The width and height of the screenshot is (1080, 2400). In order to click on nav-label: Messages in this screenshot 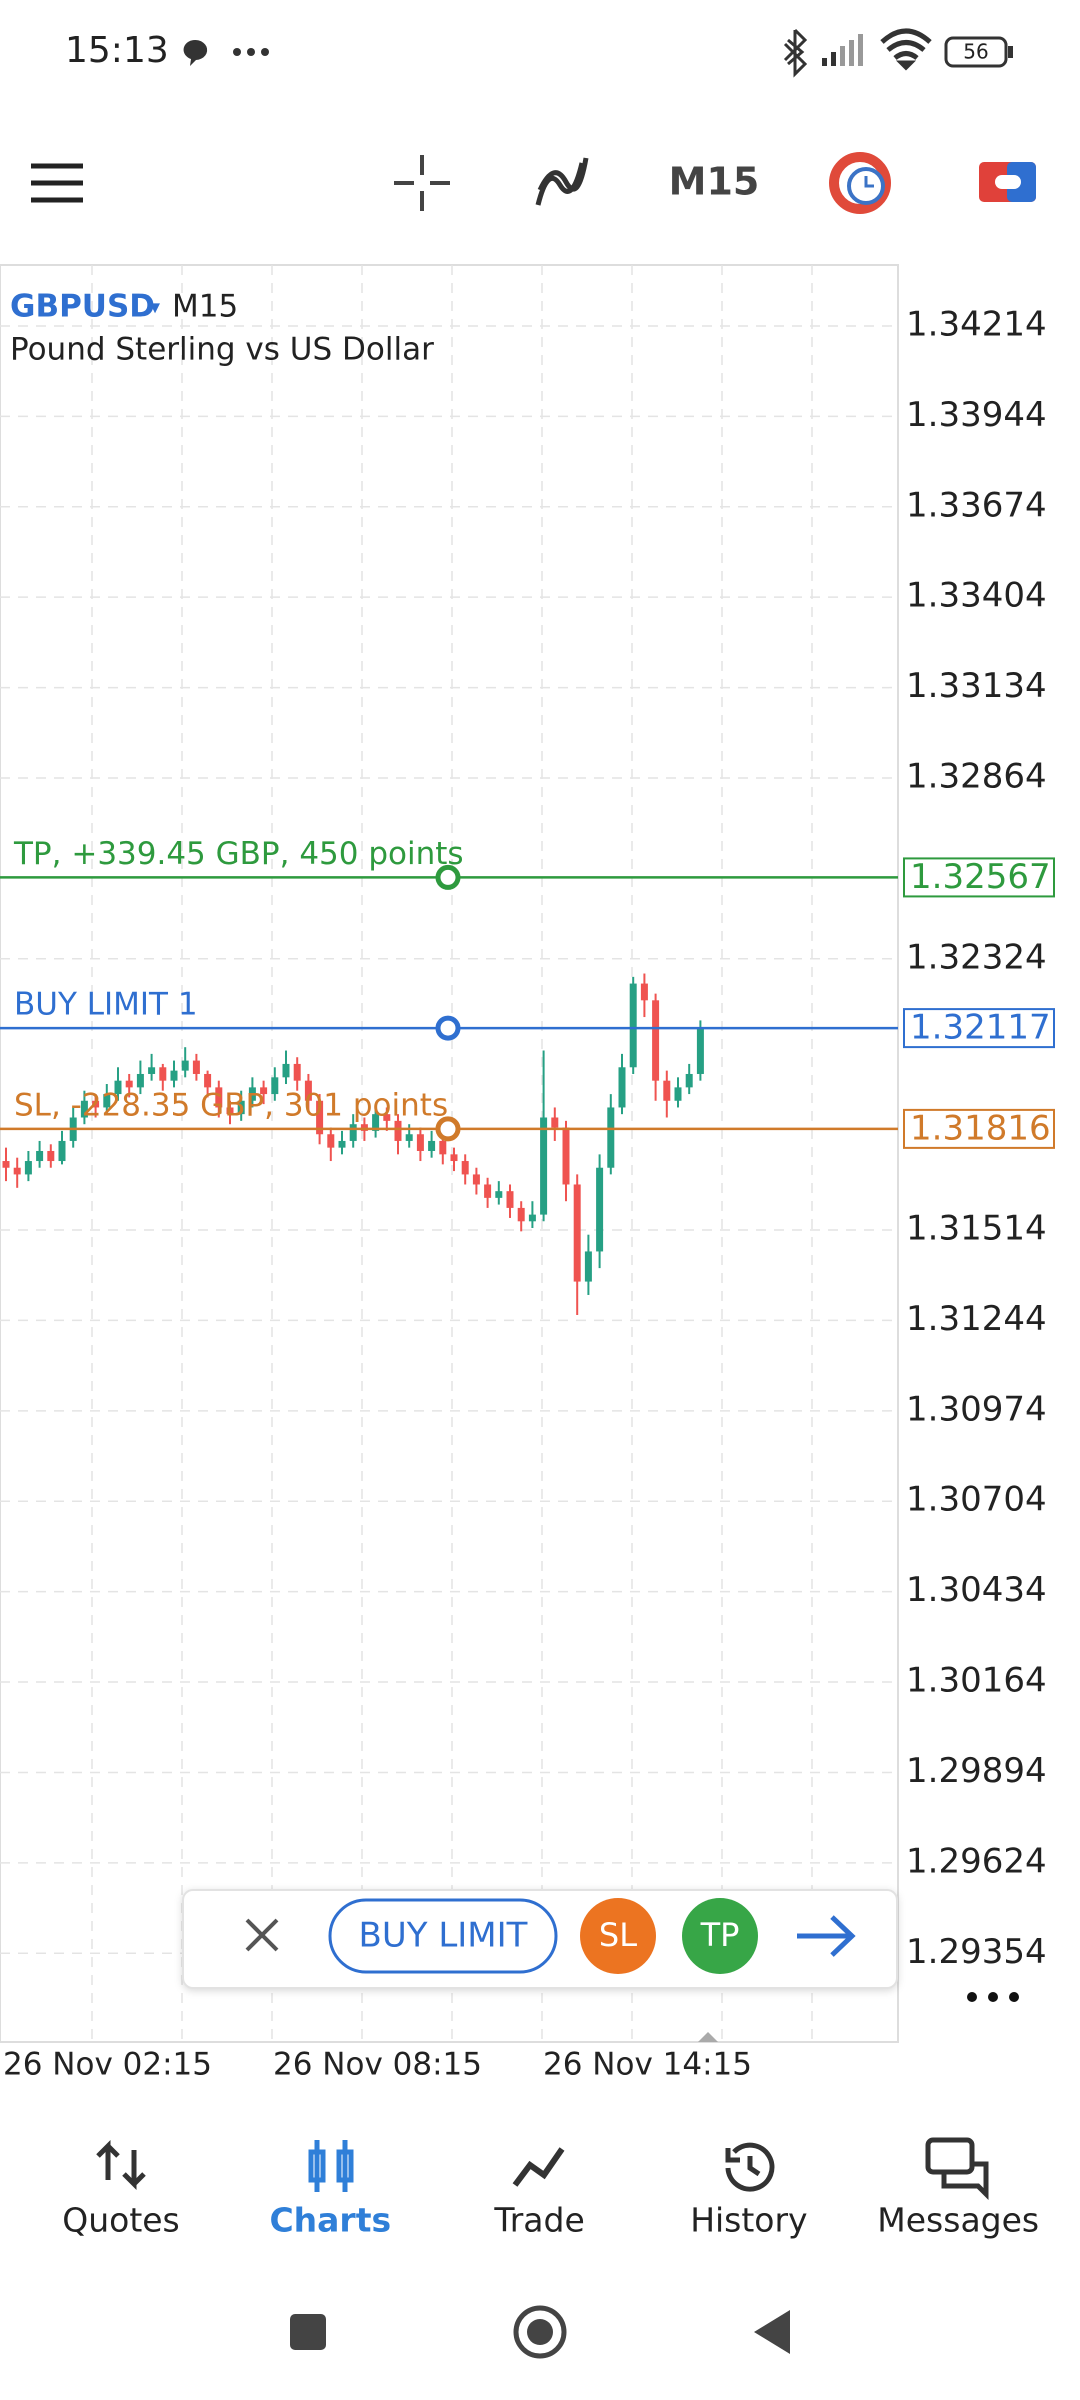, I will do `click(958, 2220)`.